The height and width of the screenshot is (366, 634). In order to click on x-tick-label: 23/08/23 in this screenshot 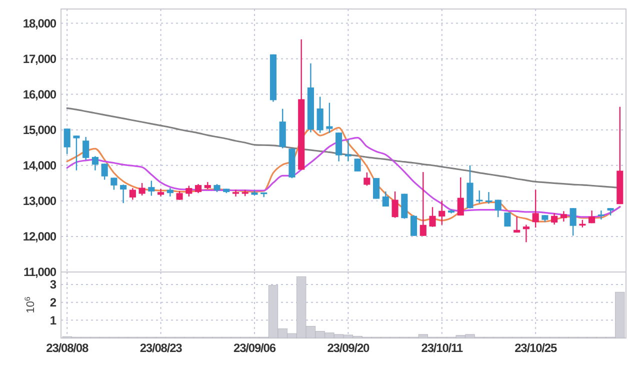, I will do `click(161, 348)`.